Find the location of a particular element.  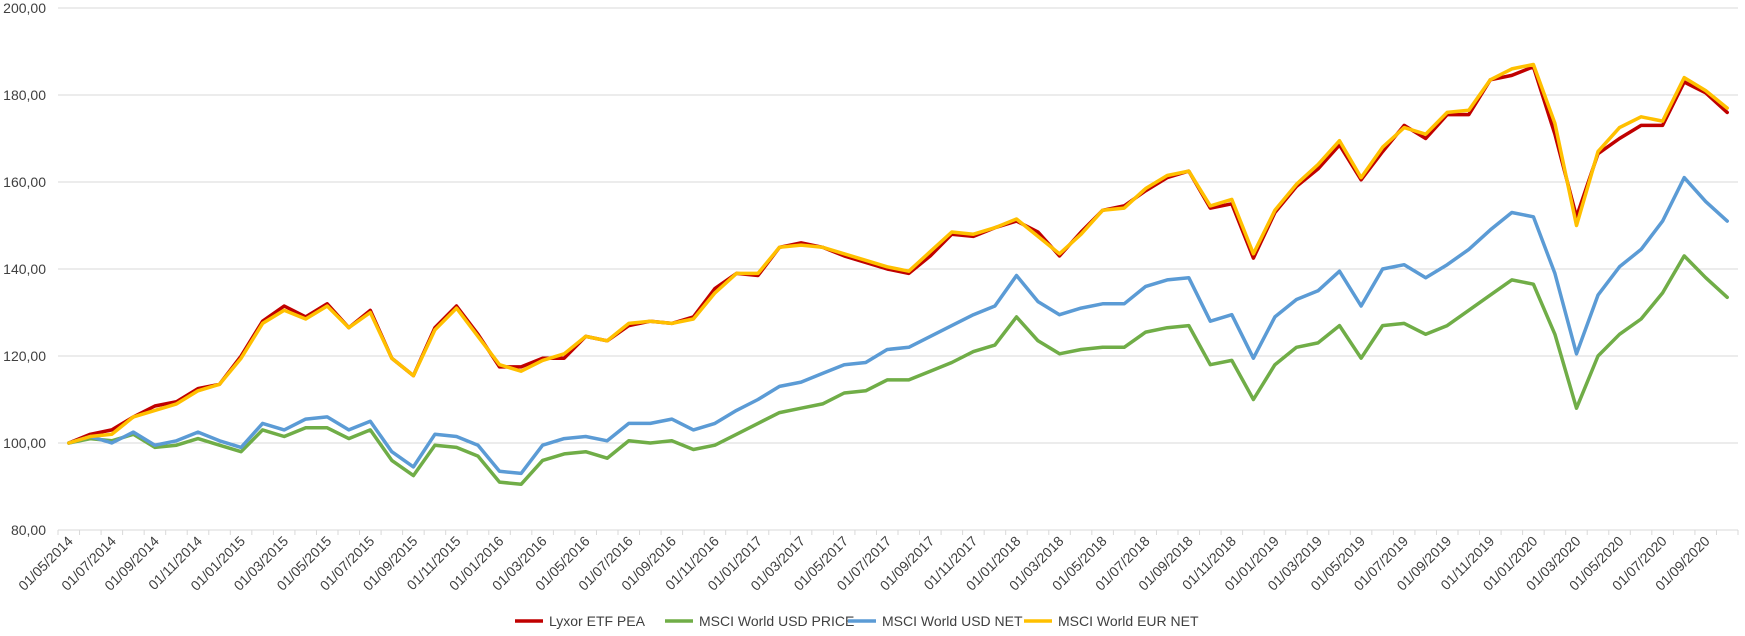

y-tick-label: 140,00 is located at coordinates (24, 269).